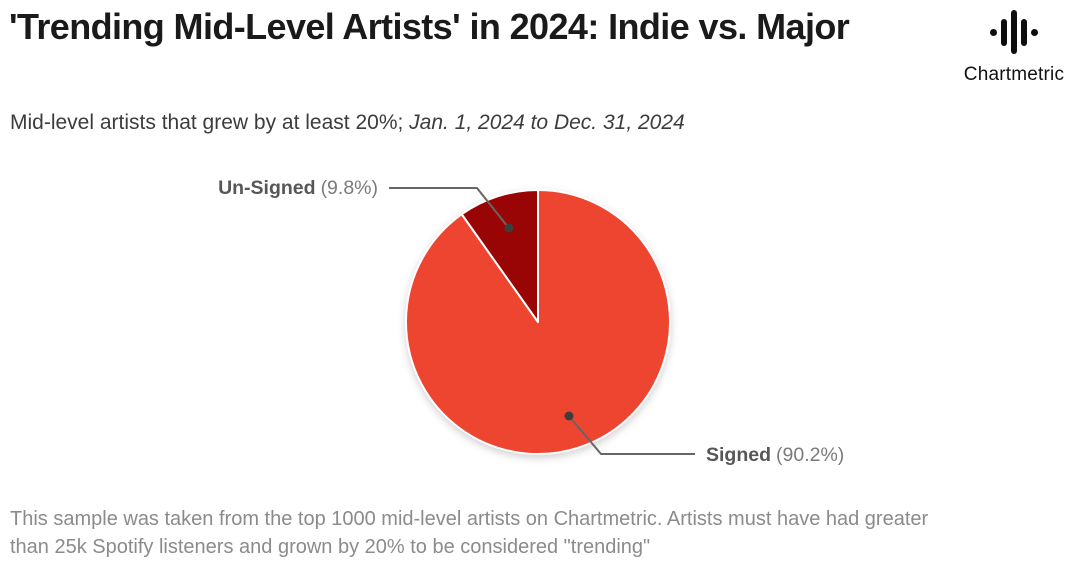  Describe the element at coordinates (1014, 74) in the screenshot. I see `logo-wordmark: Chartmetric` at that location.